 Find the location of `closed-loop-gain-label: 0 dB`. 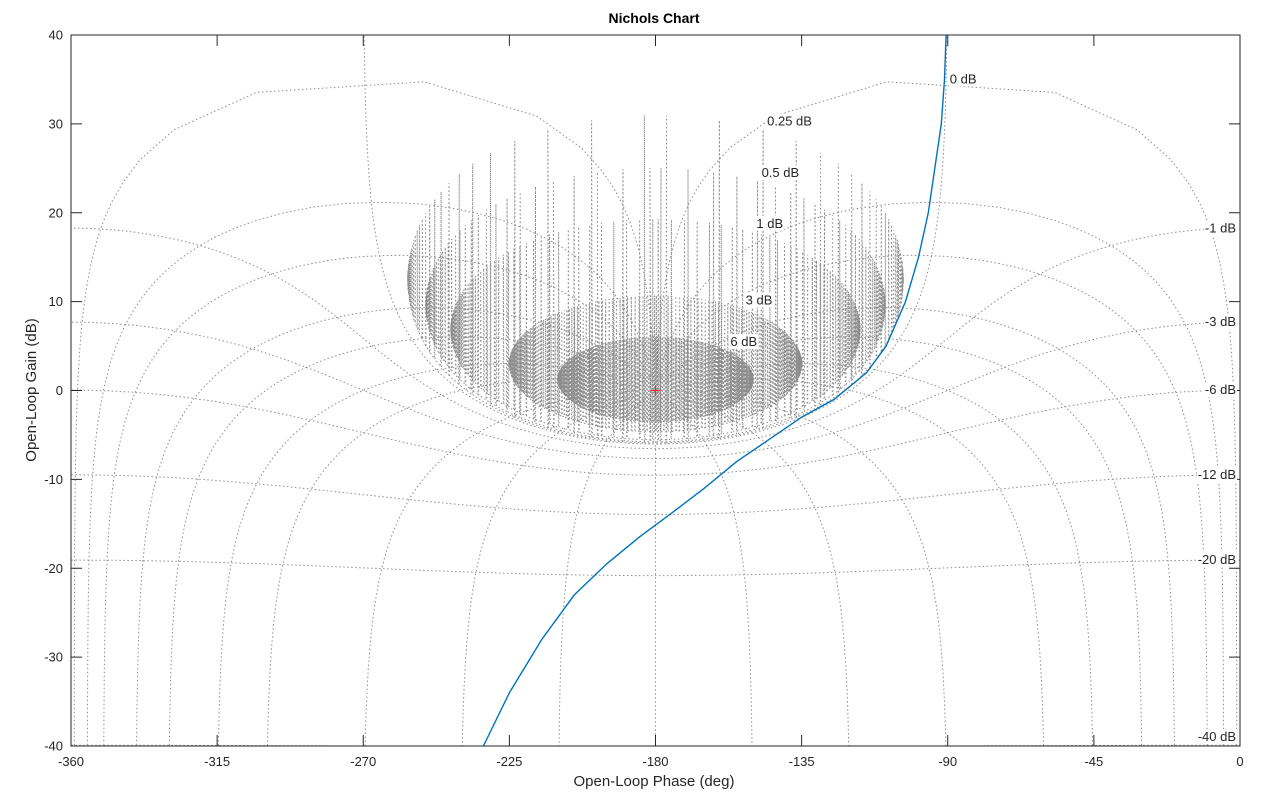

closed-loop-gain-label: 0 dB is located at coordinates (963, 78).